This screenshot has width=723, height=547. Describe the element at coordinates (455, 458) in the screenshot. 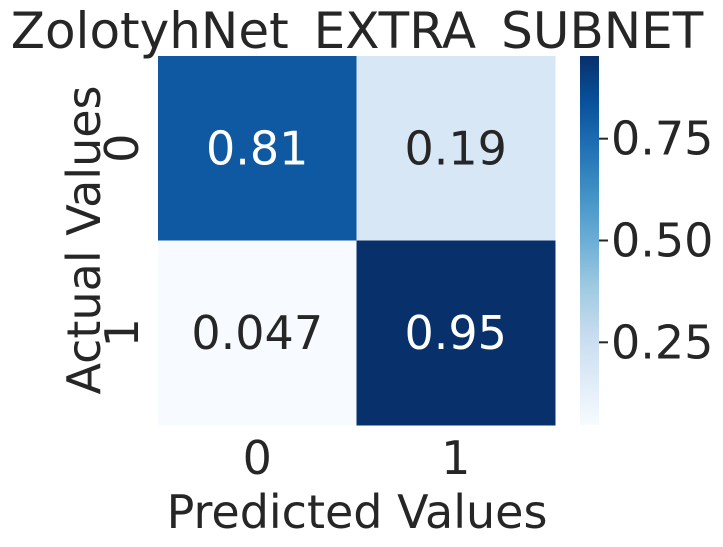

I see `x-tick-label-1: 1` at that location.